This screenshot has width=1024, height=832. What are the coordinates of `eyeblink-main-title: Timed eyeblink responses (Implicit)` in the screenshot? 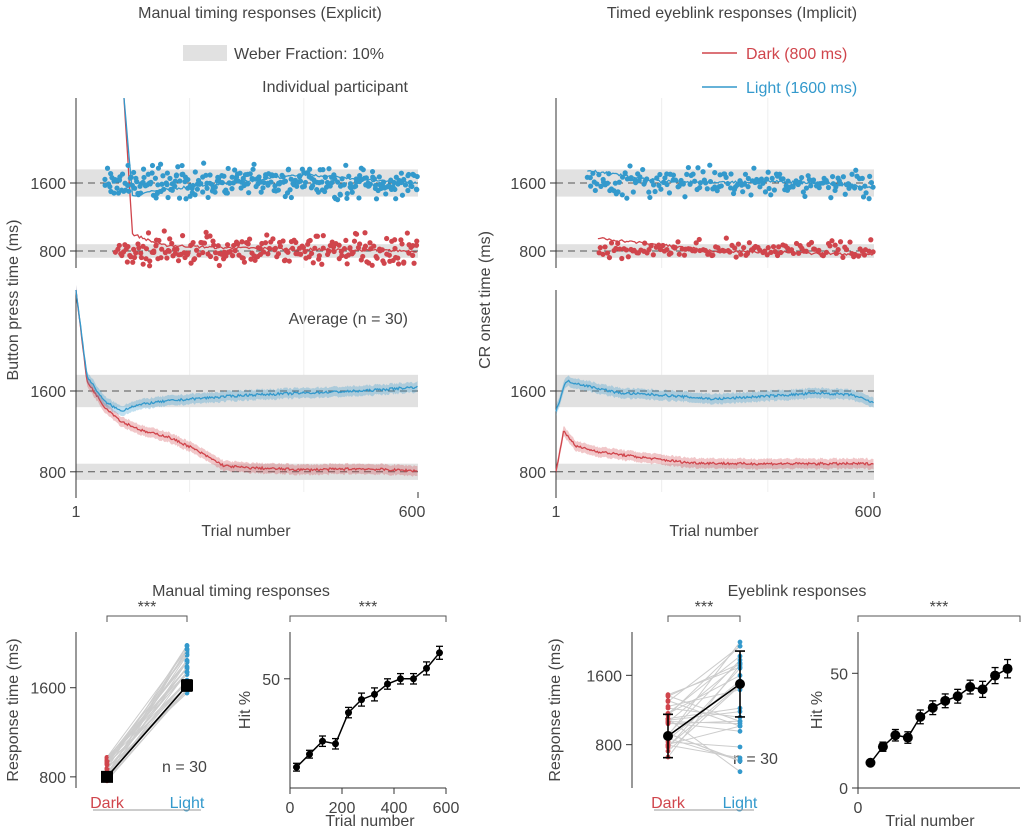 It's located at (732, 13).